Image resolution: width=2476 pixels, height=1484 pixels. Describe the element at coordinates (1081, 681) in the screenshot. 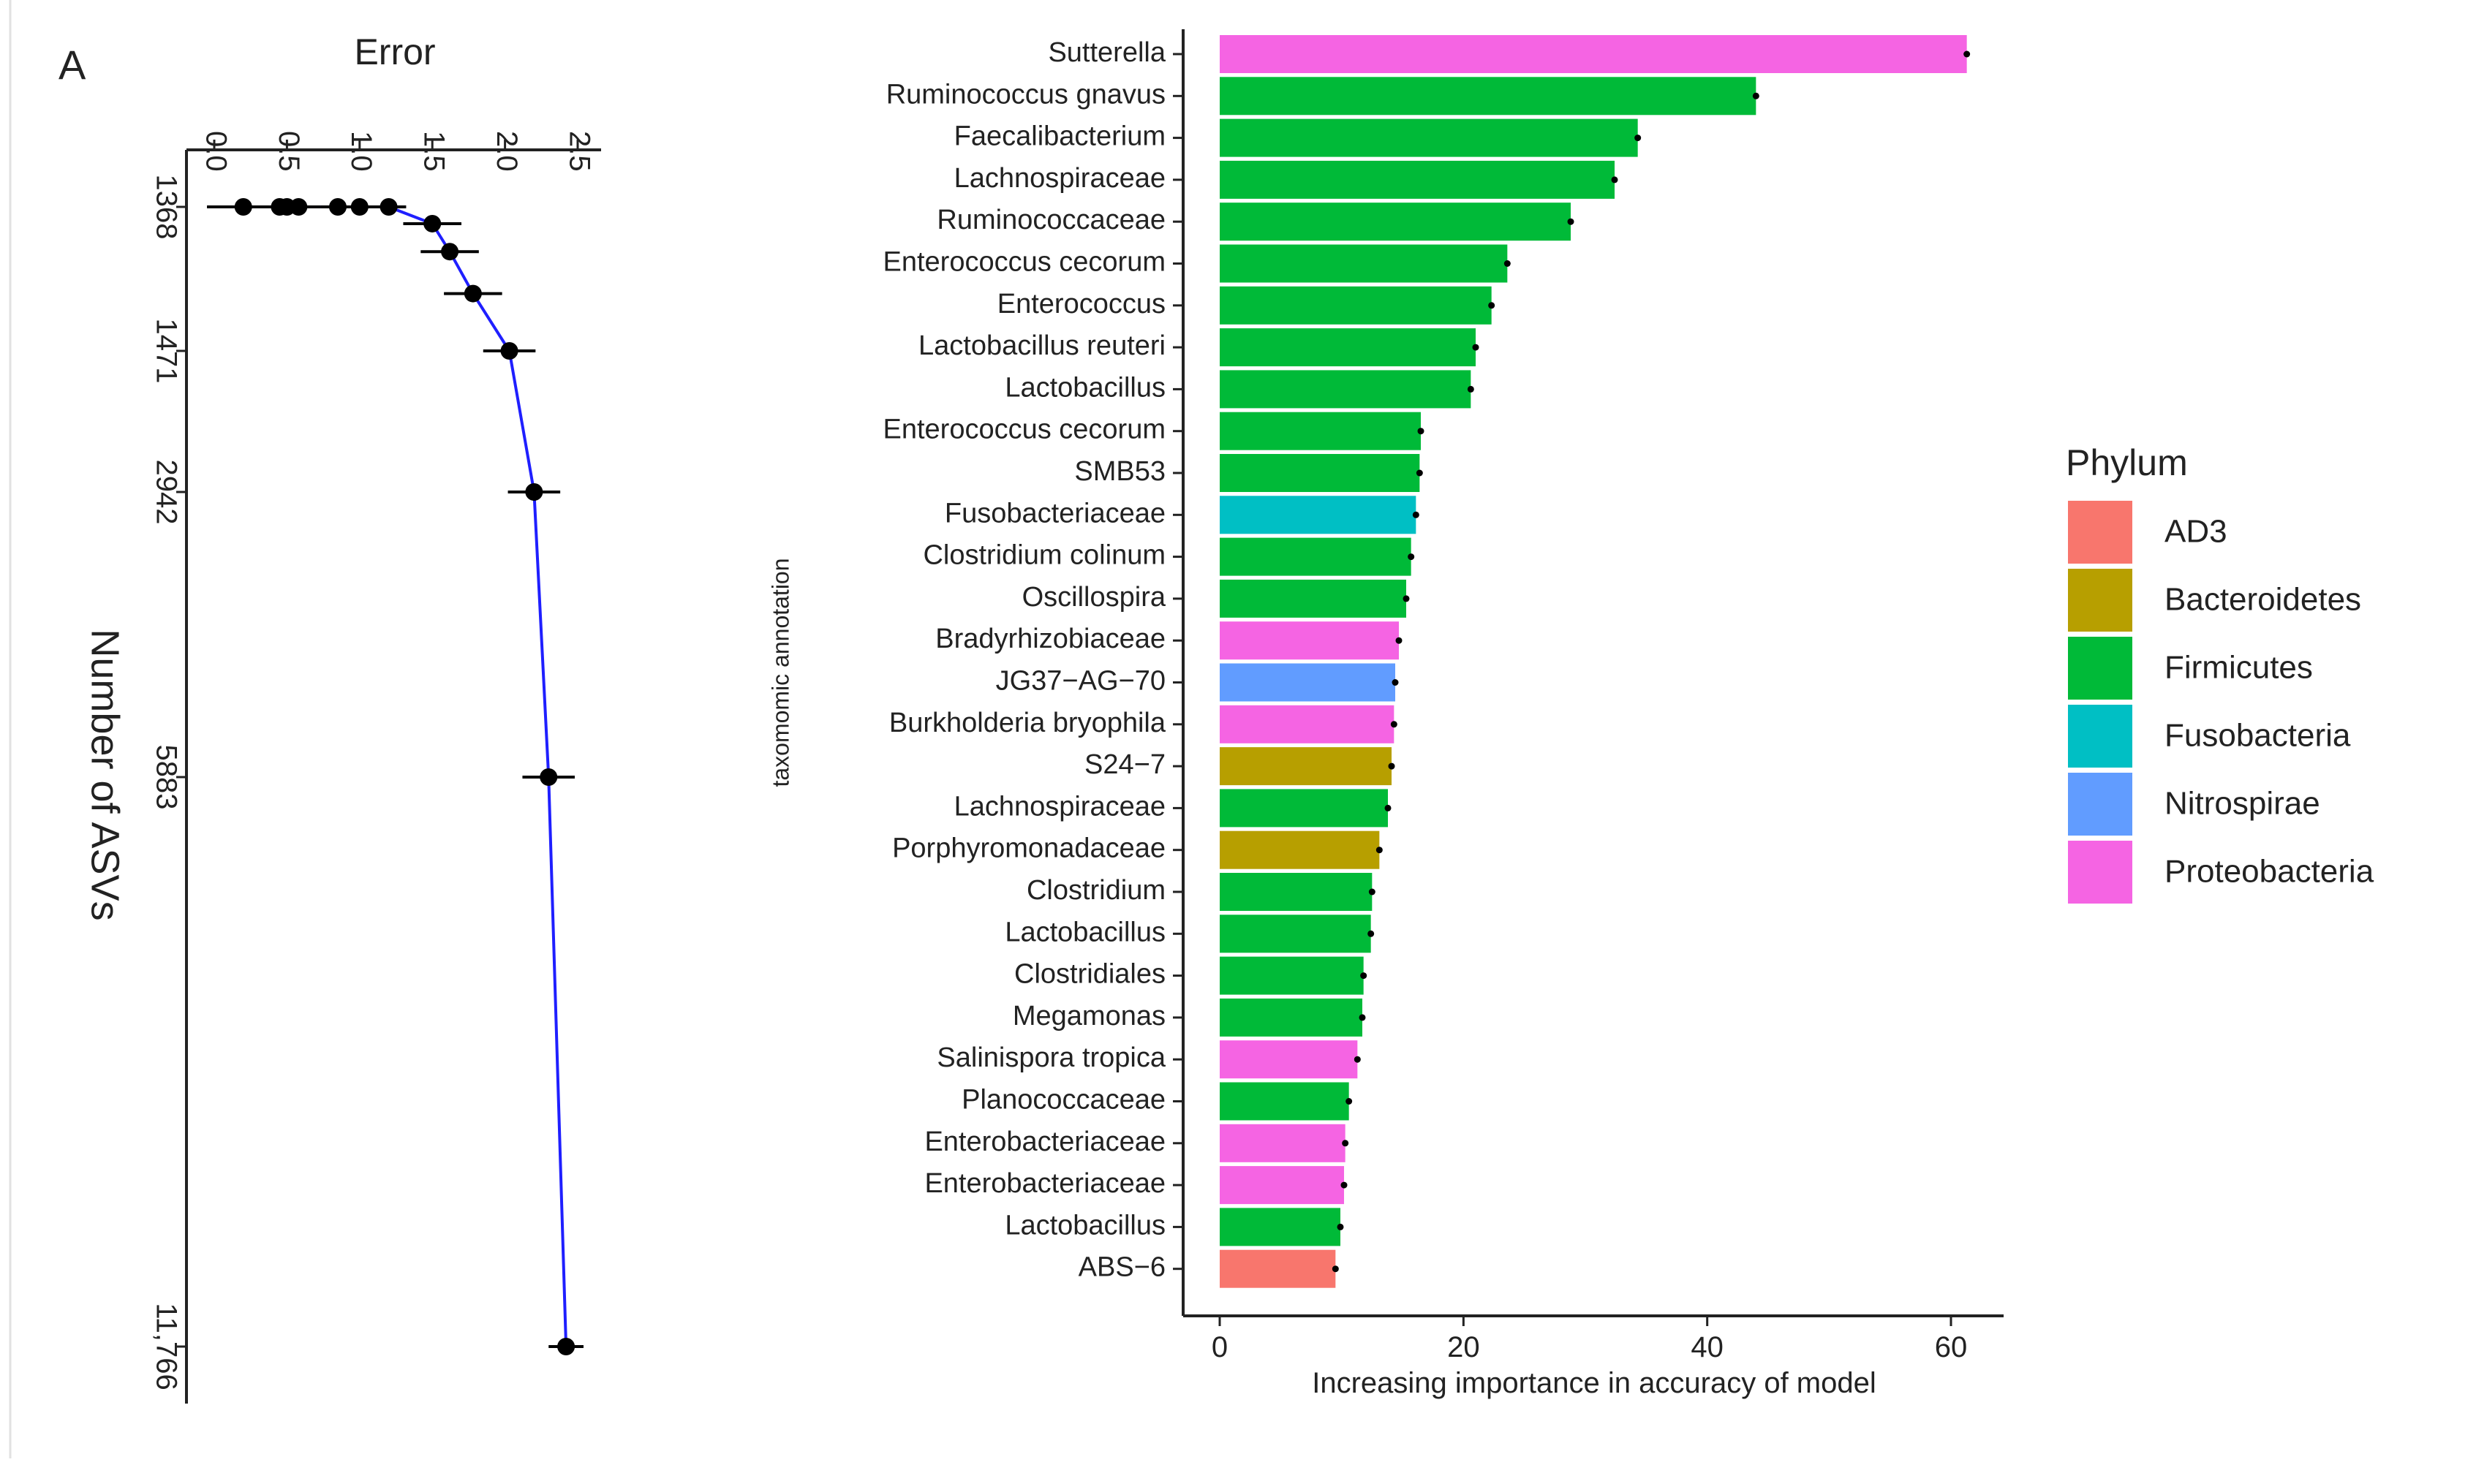

I see `category-label: JG37−AG−70` at that location.